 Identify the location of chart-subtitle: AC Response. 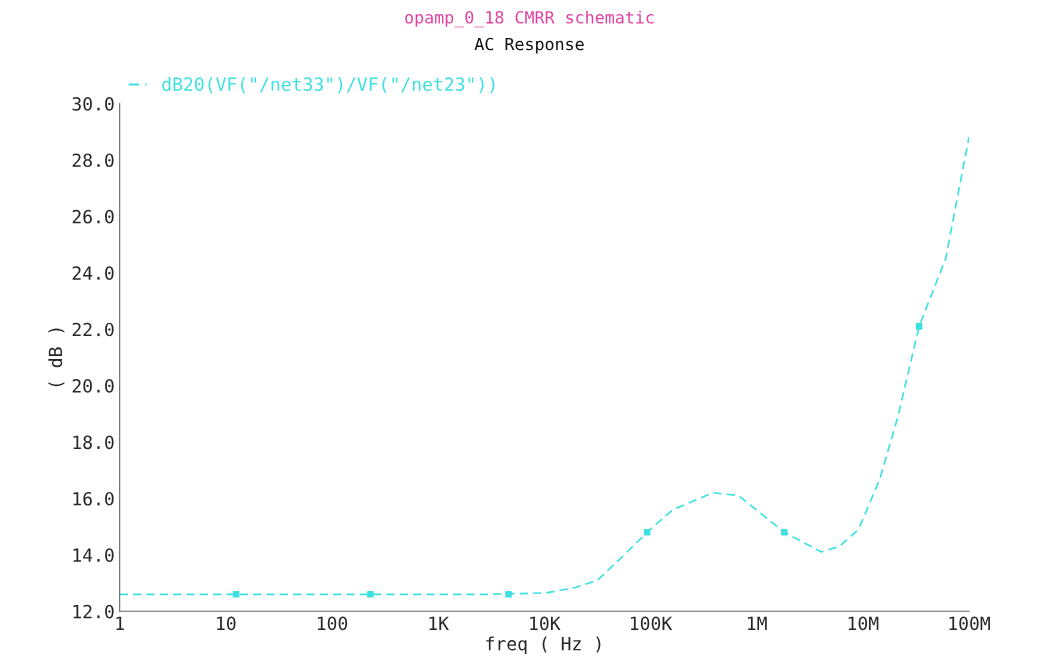
(529, 45).